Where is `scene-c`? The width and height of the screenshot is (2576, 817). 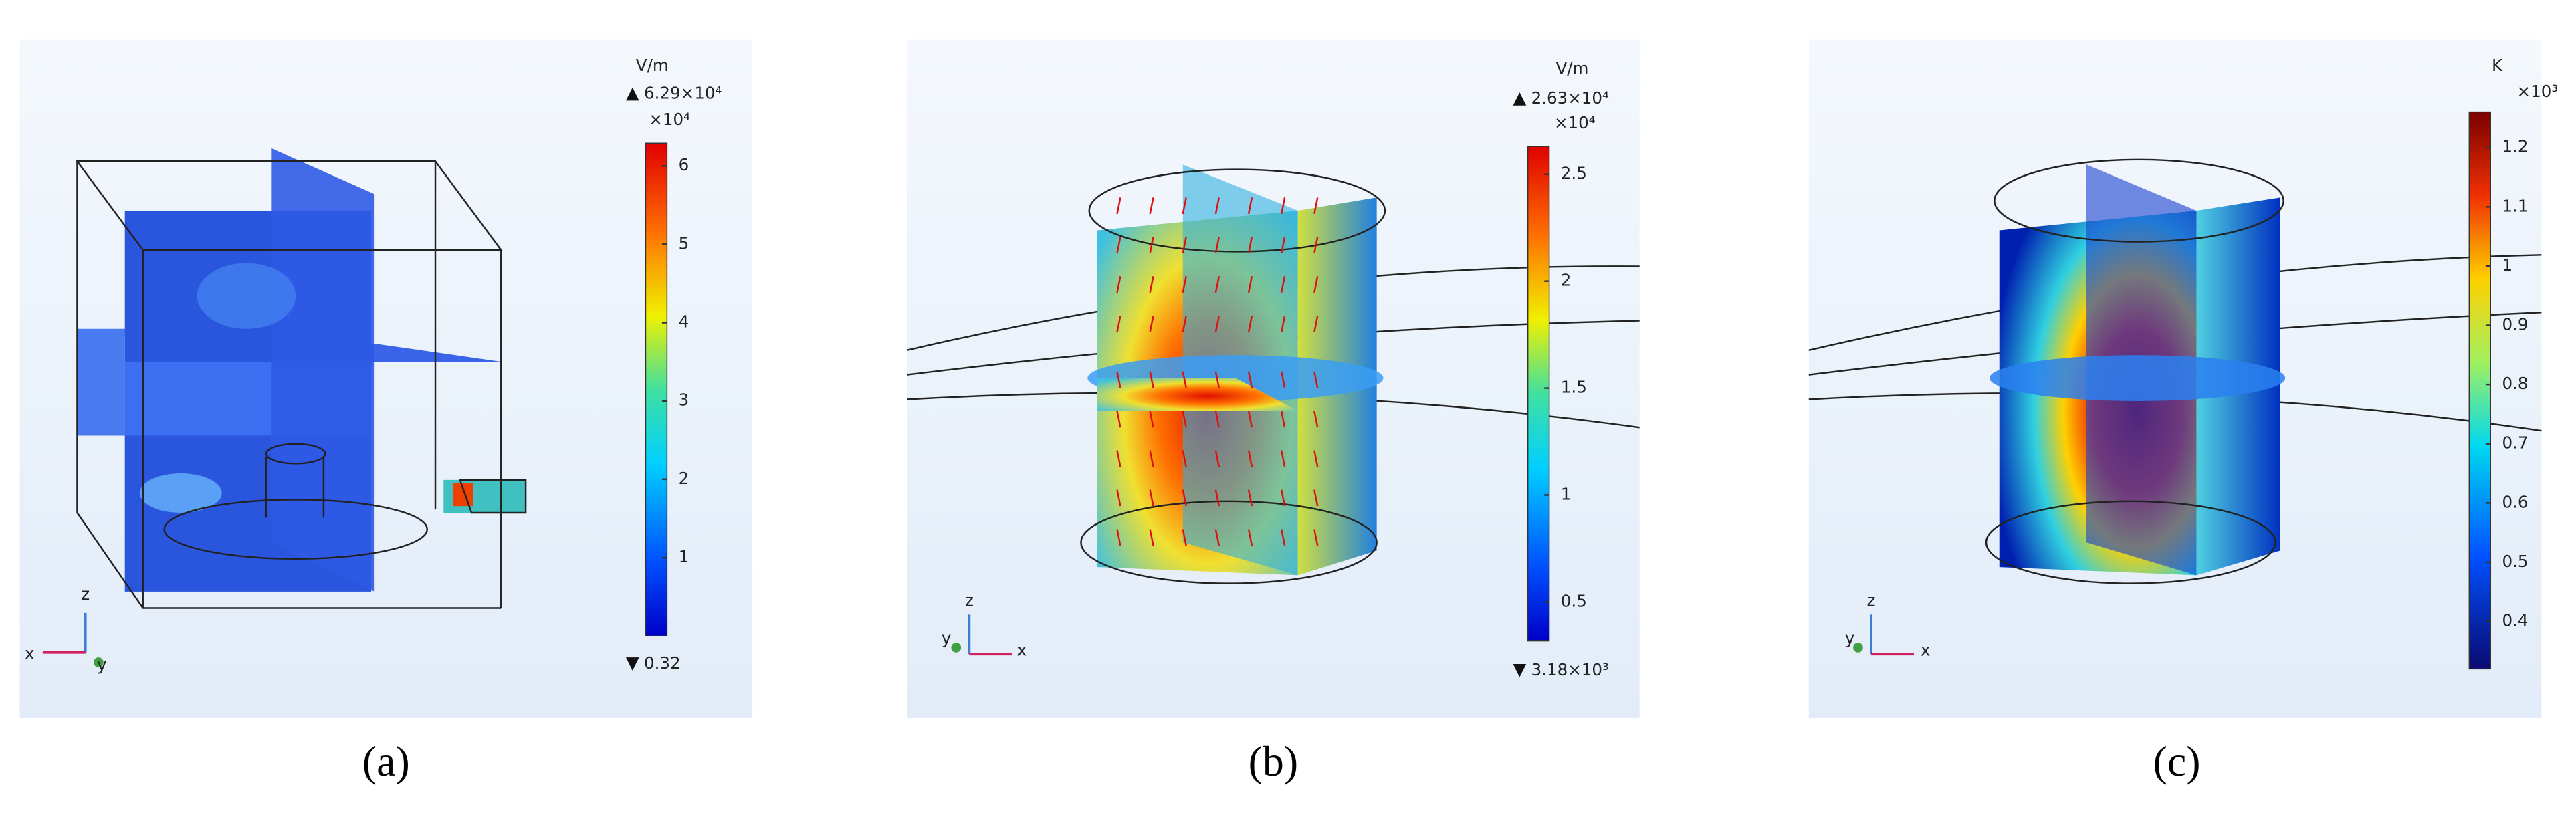 scene-c is located at coordinates (2175, 371).